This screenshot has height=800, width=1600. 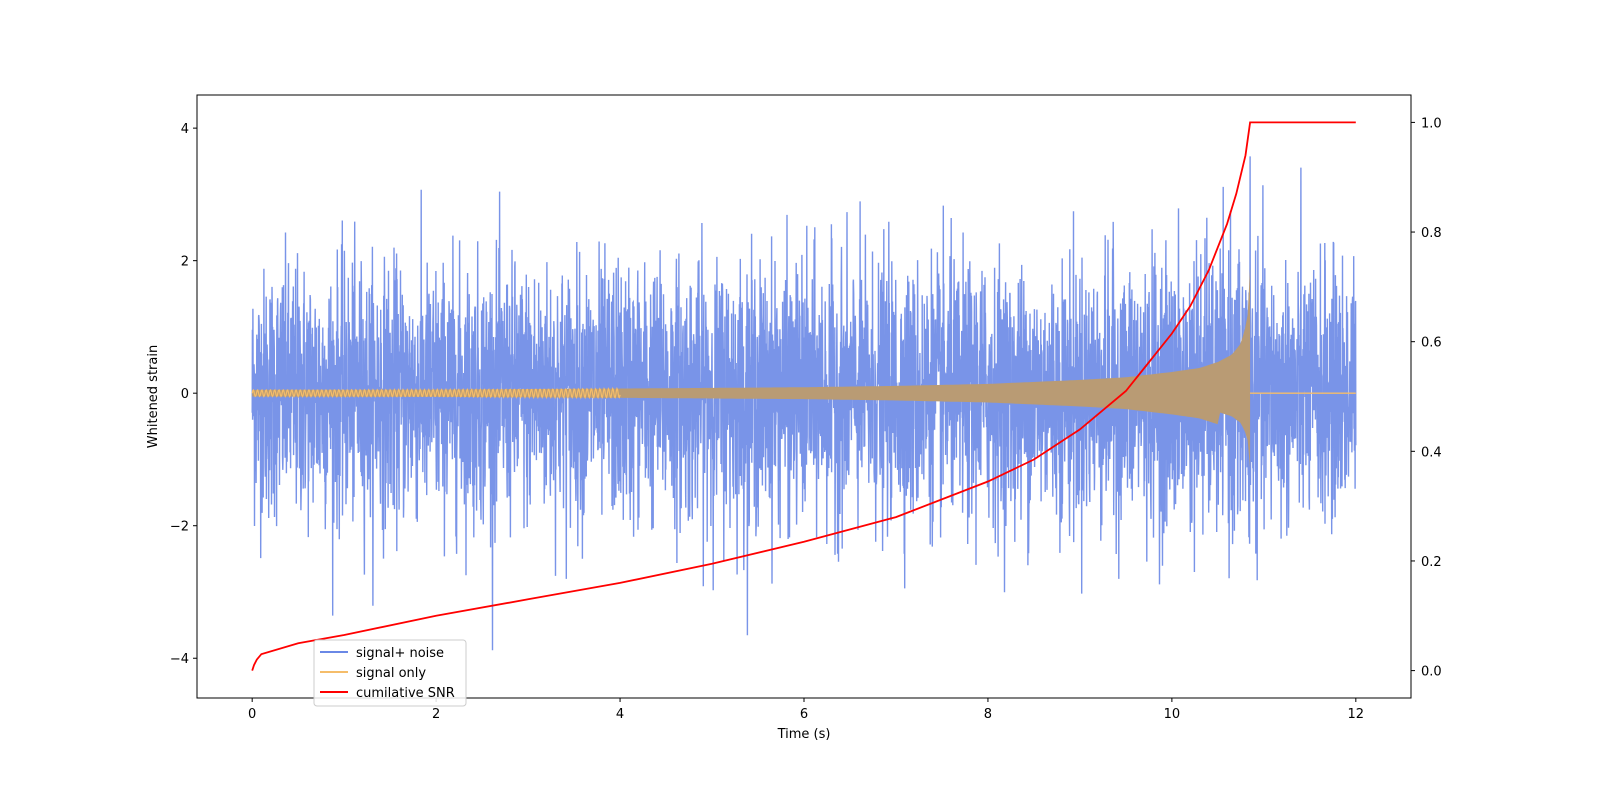 I want to click on y-axis-label: Whitened strain, so click(x=153, y=396).